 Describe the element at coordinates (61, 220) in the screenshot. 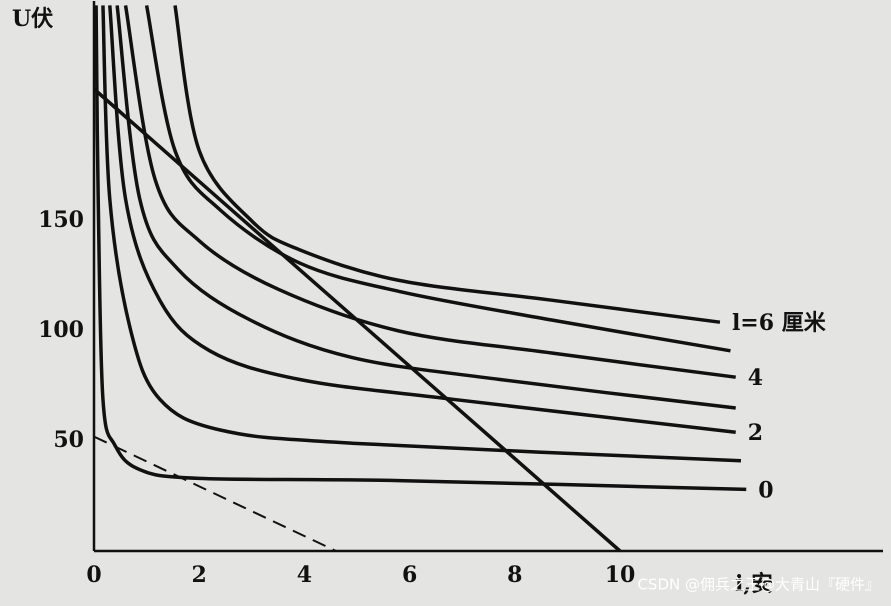

I see `y-tick-label: 150` at that location.